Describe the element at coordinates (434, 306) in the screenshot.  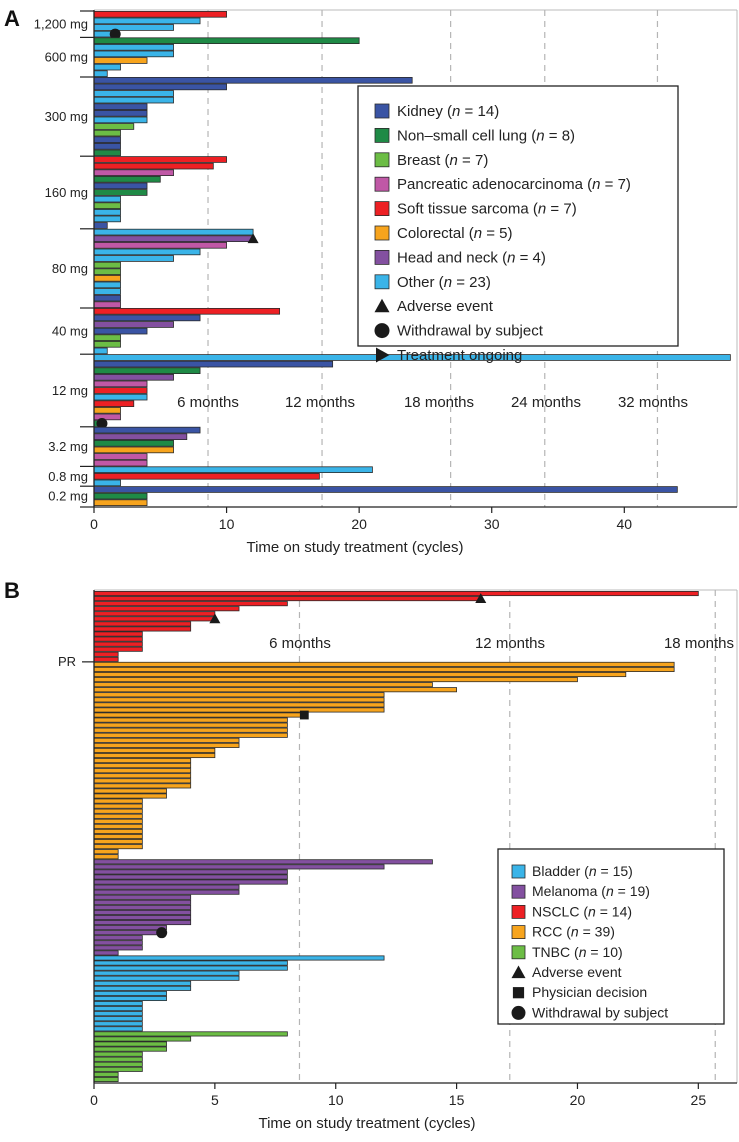
I see `legend-item-ae: Adverse event` at that location.